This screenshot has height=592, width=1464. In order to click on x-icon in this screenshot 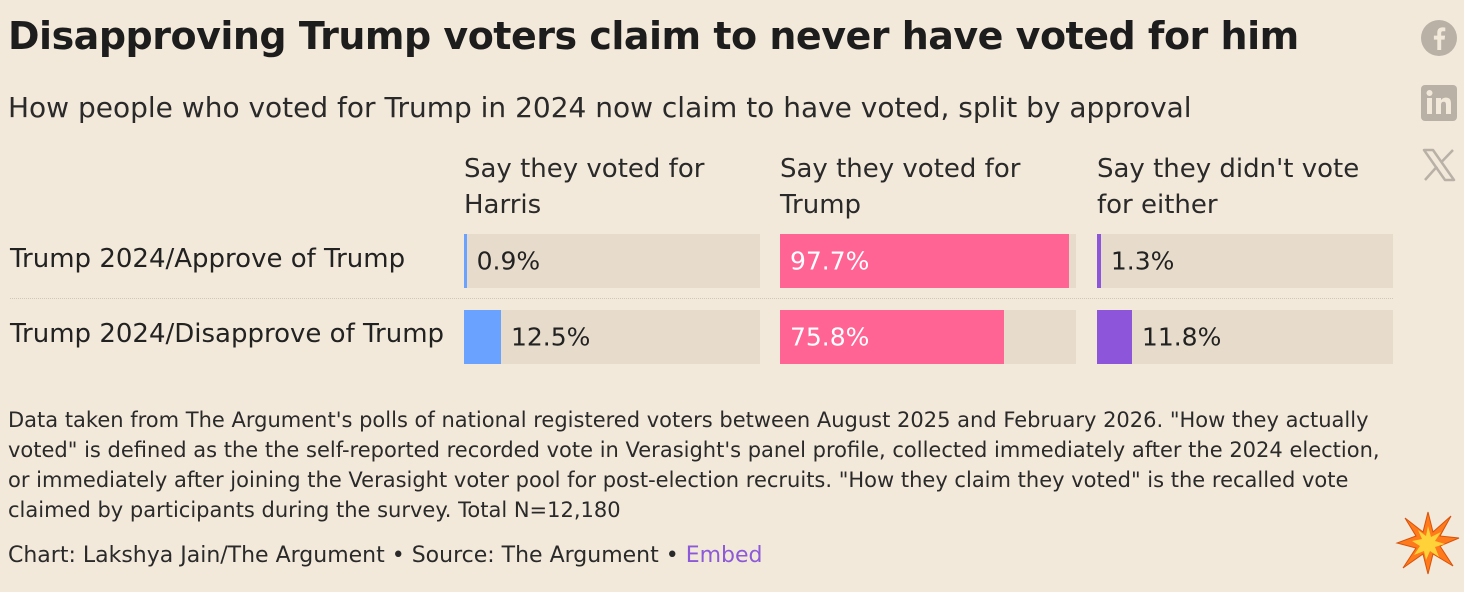, I will do `click(1439, 165)`.